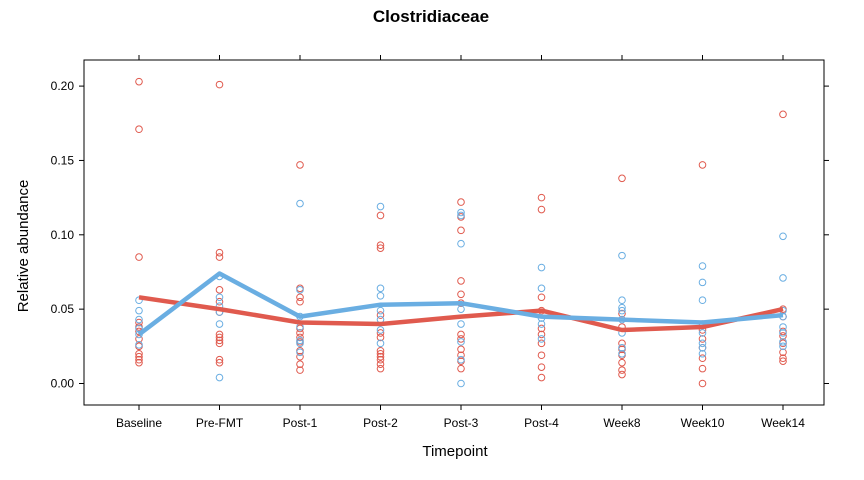 The height and width of the screenshot is (480, 864). Describe the element at coordinates (783, 423) in the screenshot. I see `x-tick-label: Week14` at that location.